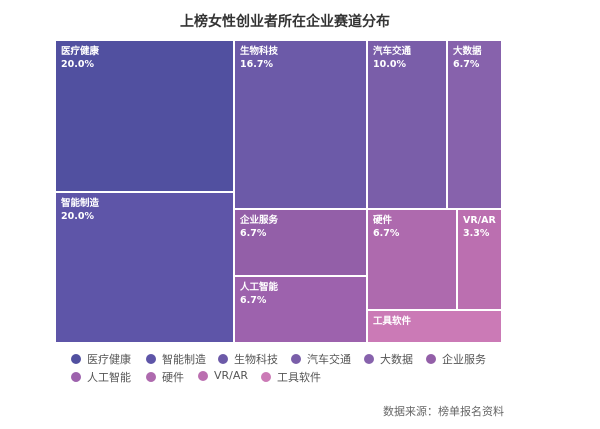 This screenshot has height=429, width=600. I want to click on treemap-cell: 汽车交通 10.0%, so click(407, 124).